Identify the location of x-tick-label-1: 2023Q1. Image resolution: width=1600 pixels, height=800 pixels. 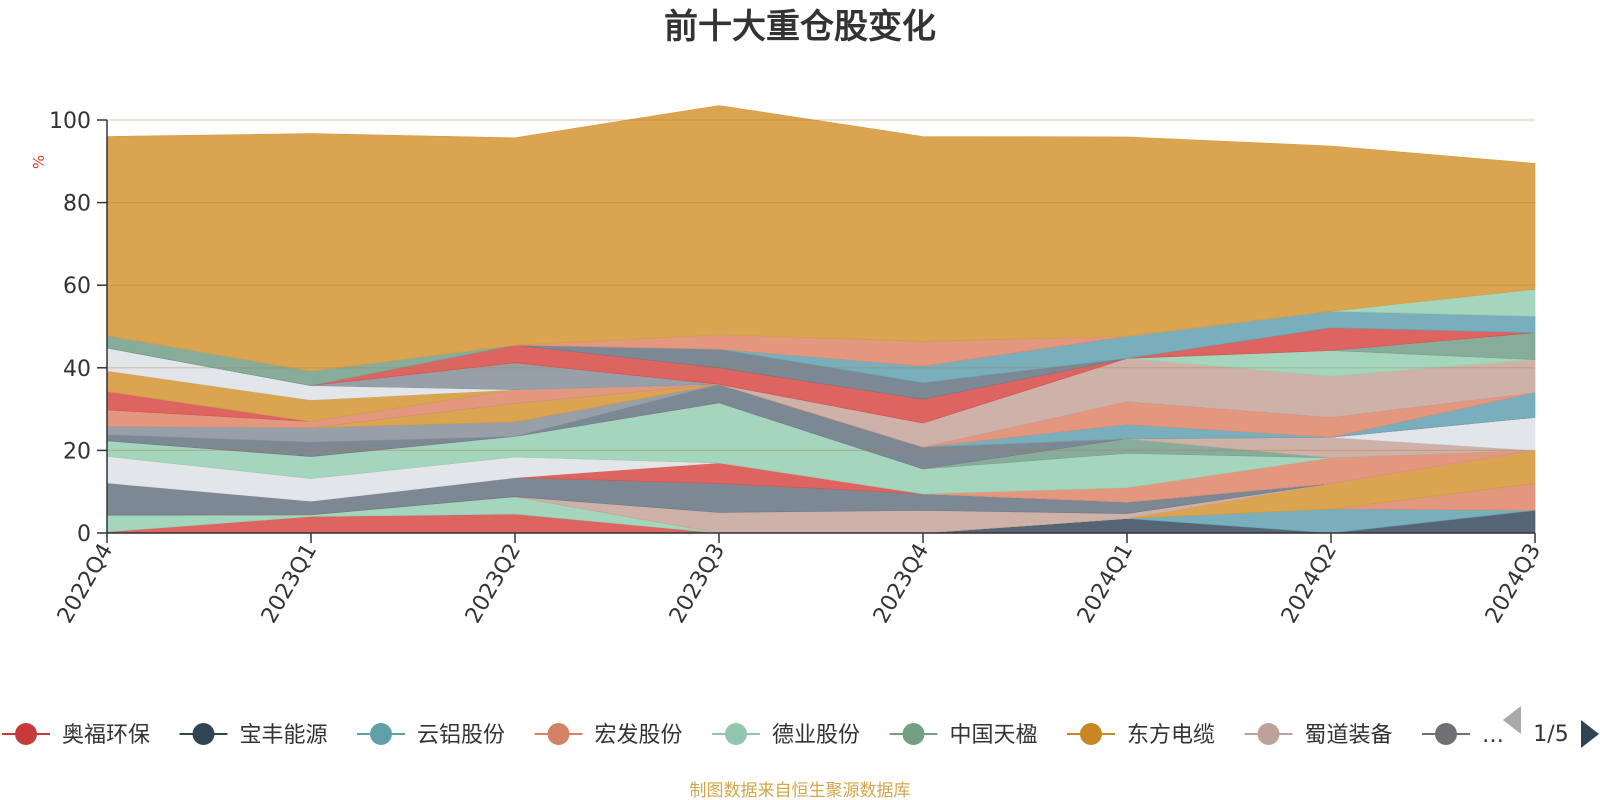
(289, 584).